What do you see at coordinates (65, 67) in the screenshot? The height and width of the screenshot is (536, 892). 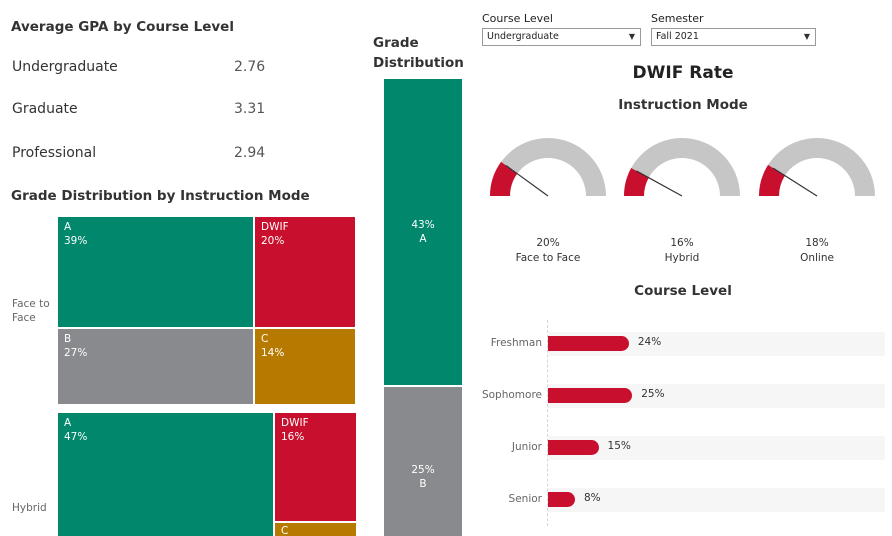 I see `gpa-label-undergraduate: Undergraduate` at bounding box center [65, 67].